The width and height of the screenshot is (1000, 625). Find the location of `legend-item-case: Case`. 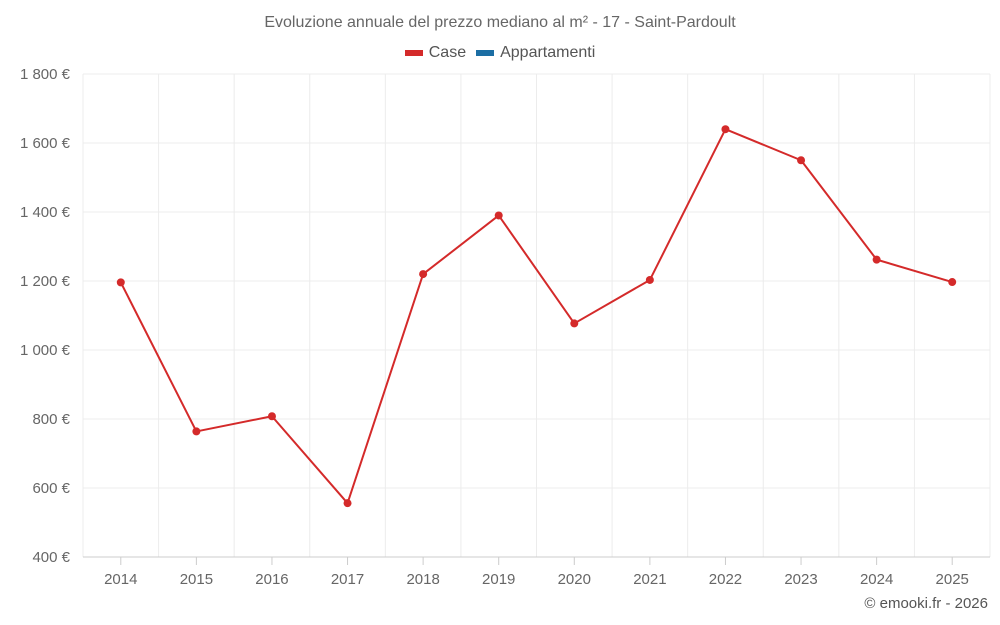

legend-item-case: Case is located at coordinates (435, 53).